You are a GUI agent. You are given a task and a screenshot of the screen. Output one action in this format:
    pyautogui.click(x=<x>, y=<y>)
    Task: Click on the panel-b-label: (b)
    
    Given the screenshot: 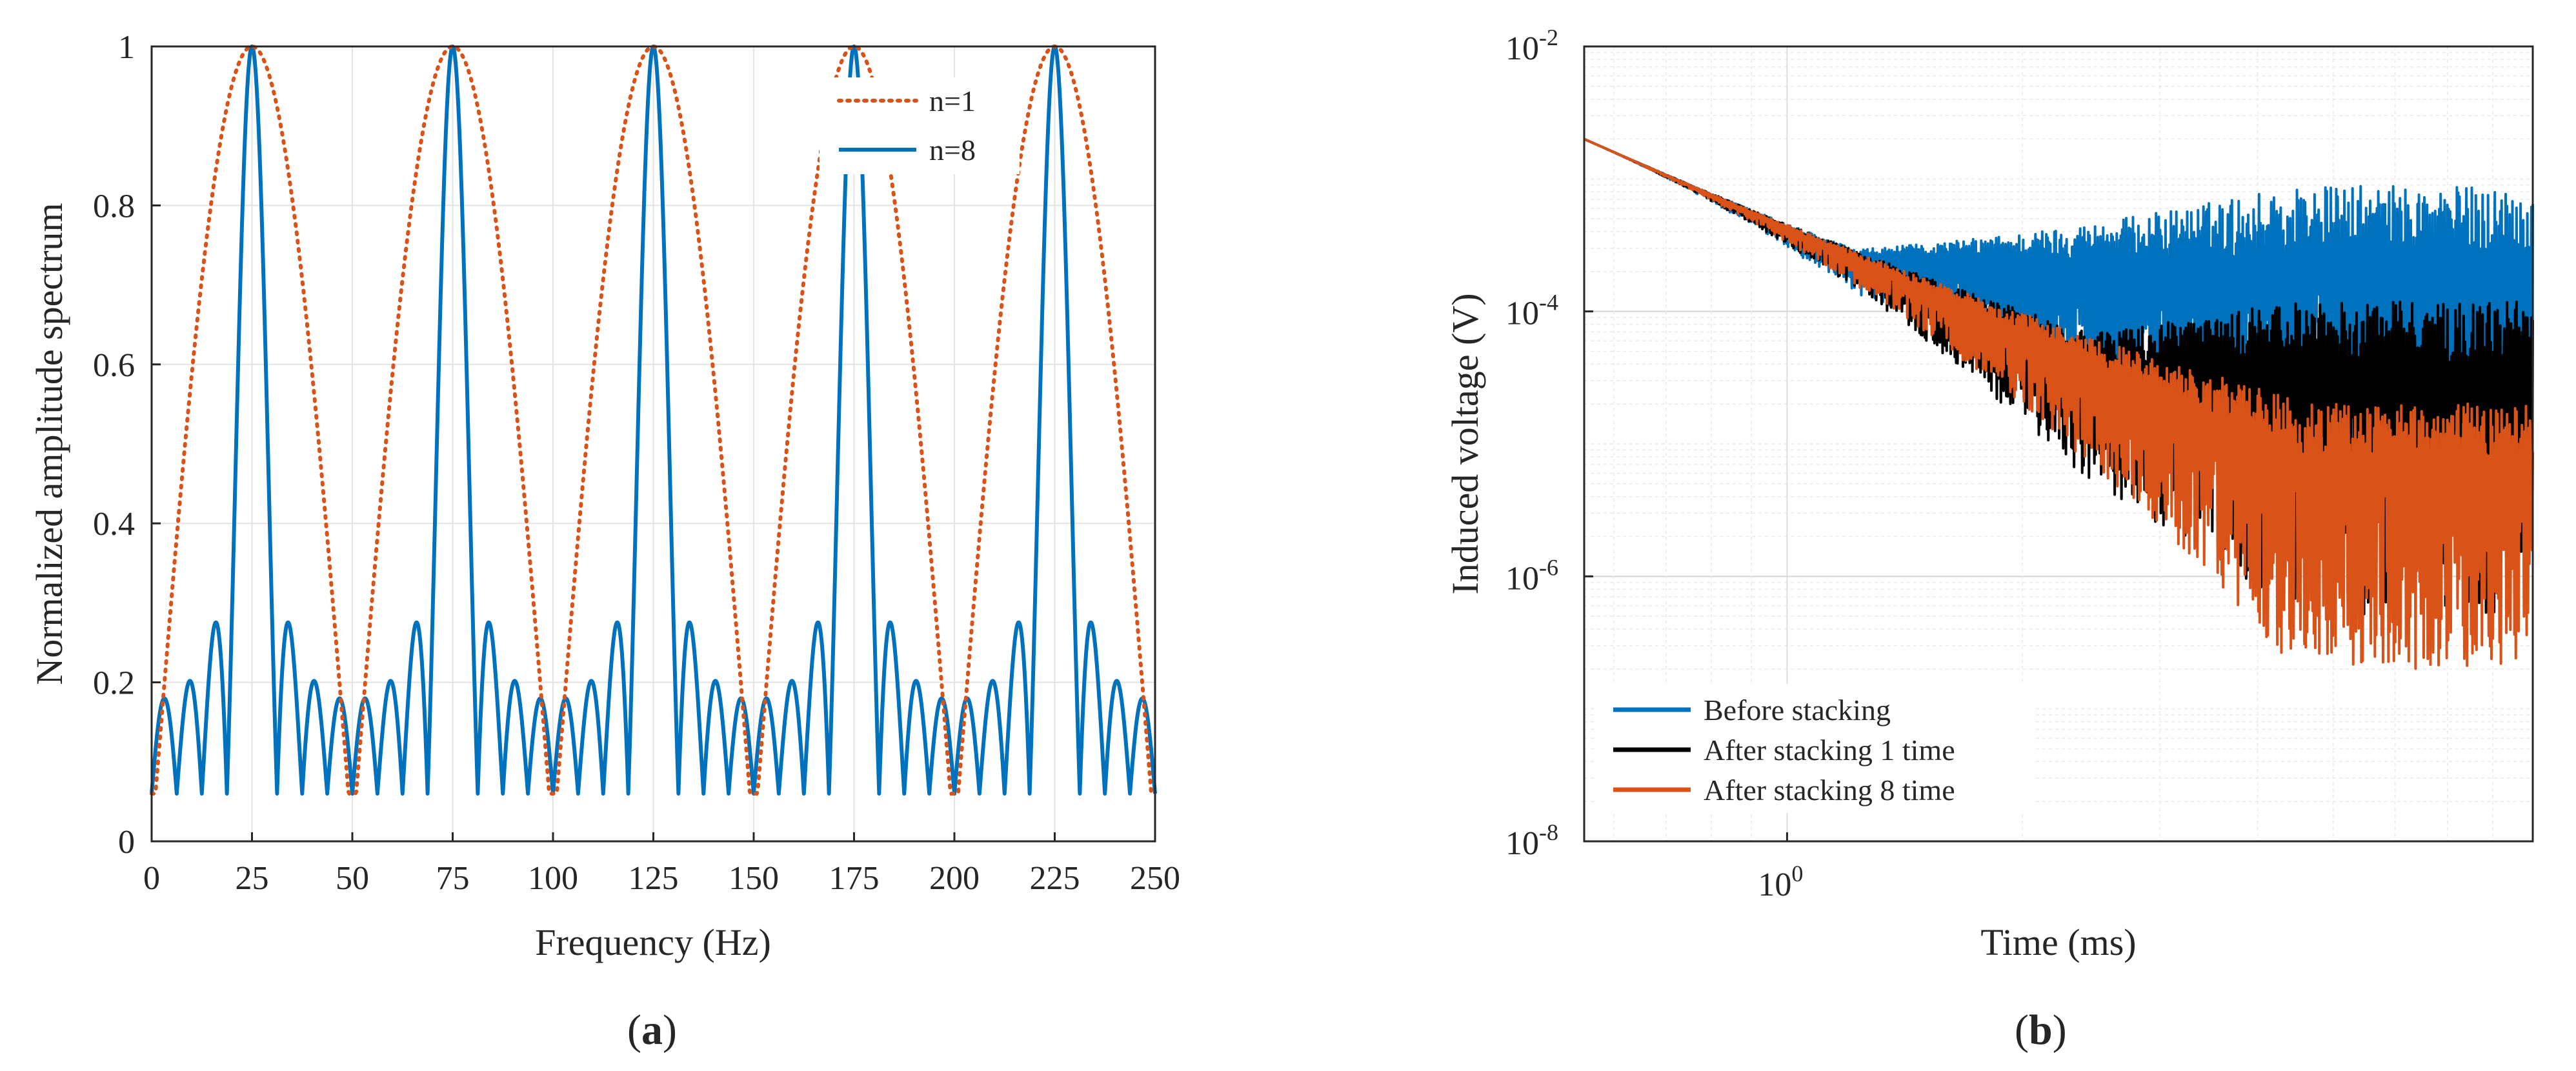 What is the action you would take?
    pyautogui.click(x=2041, y=1030)
    